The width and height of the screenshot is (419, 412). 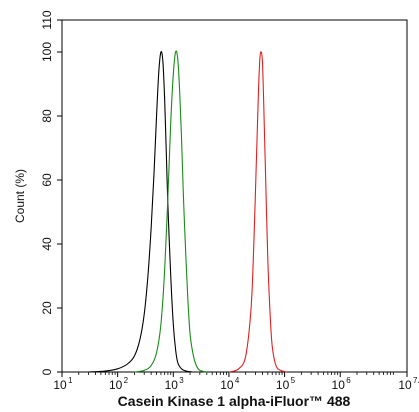 I want to click on x-tick-exponent: 2, so click(x=126, y=380).